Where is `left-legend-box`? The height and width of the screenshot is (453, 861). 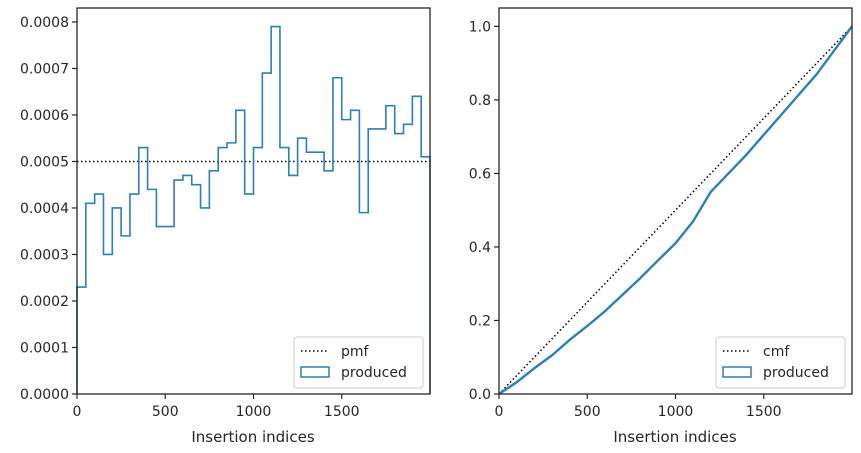 left-legend-box is located at coordinates (358, 362).